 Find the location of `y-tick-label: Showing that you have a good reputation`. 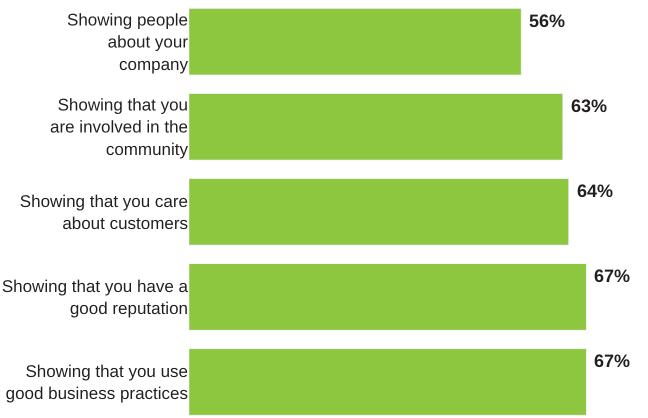

y-tick-label: Showing that you have a good reputation is located at coordinates (95, 297).